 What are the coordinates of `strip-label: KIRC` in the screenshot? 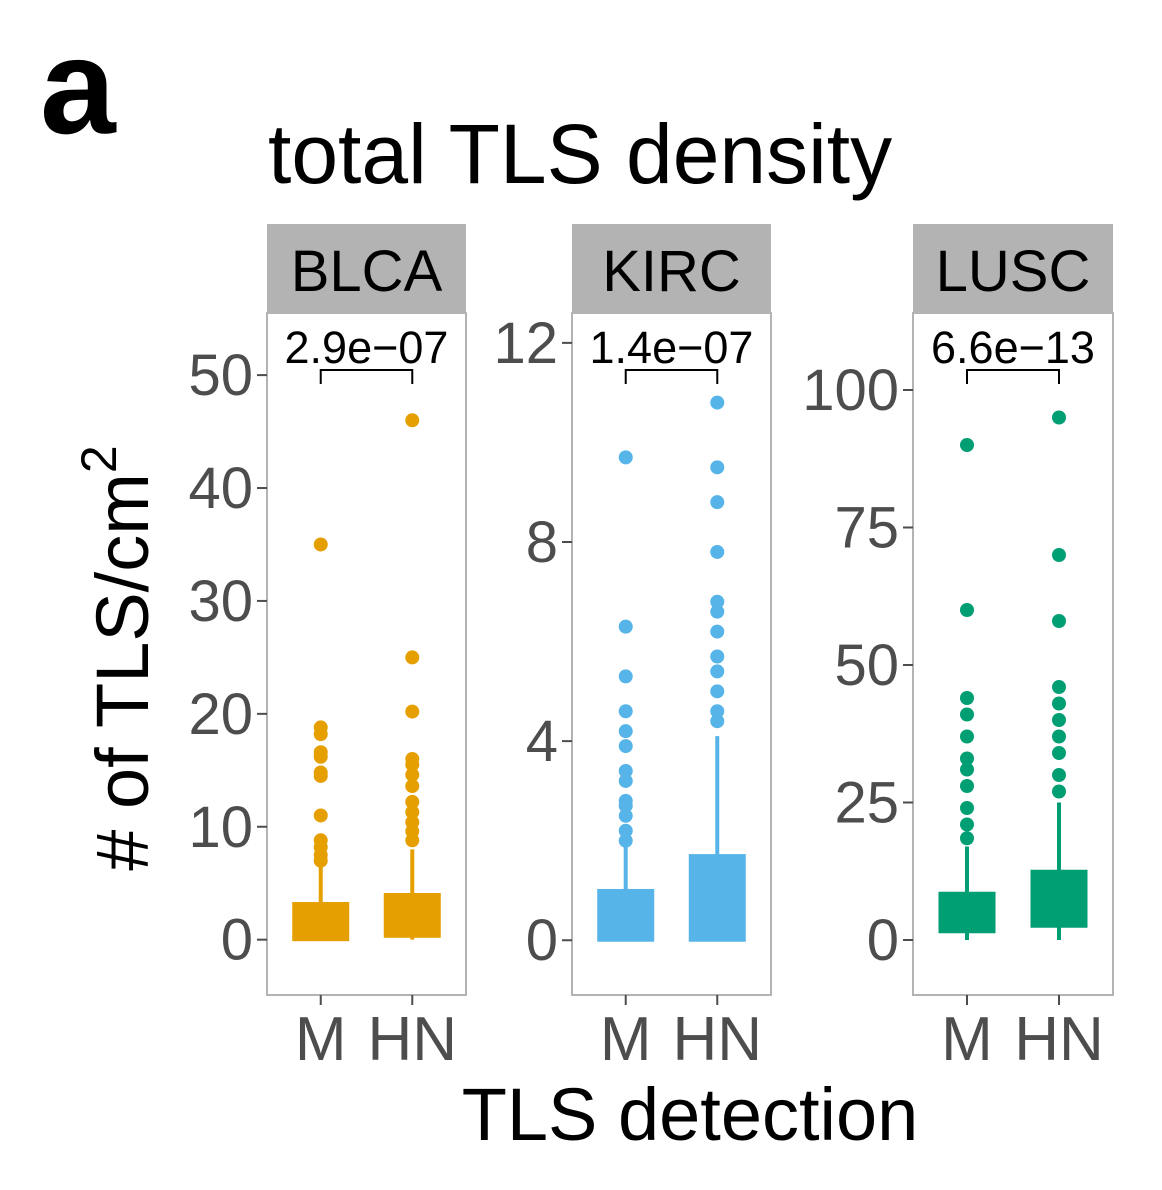 It's located at (671, 271).